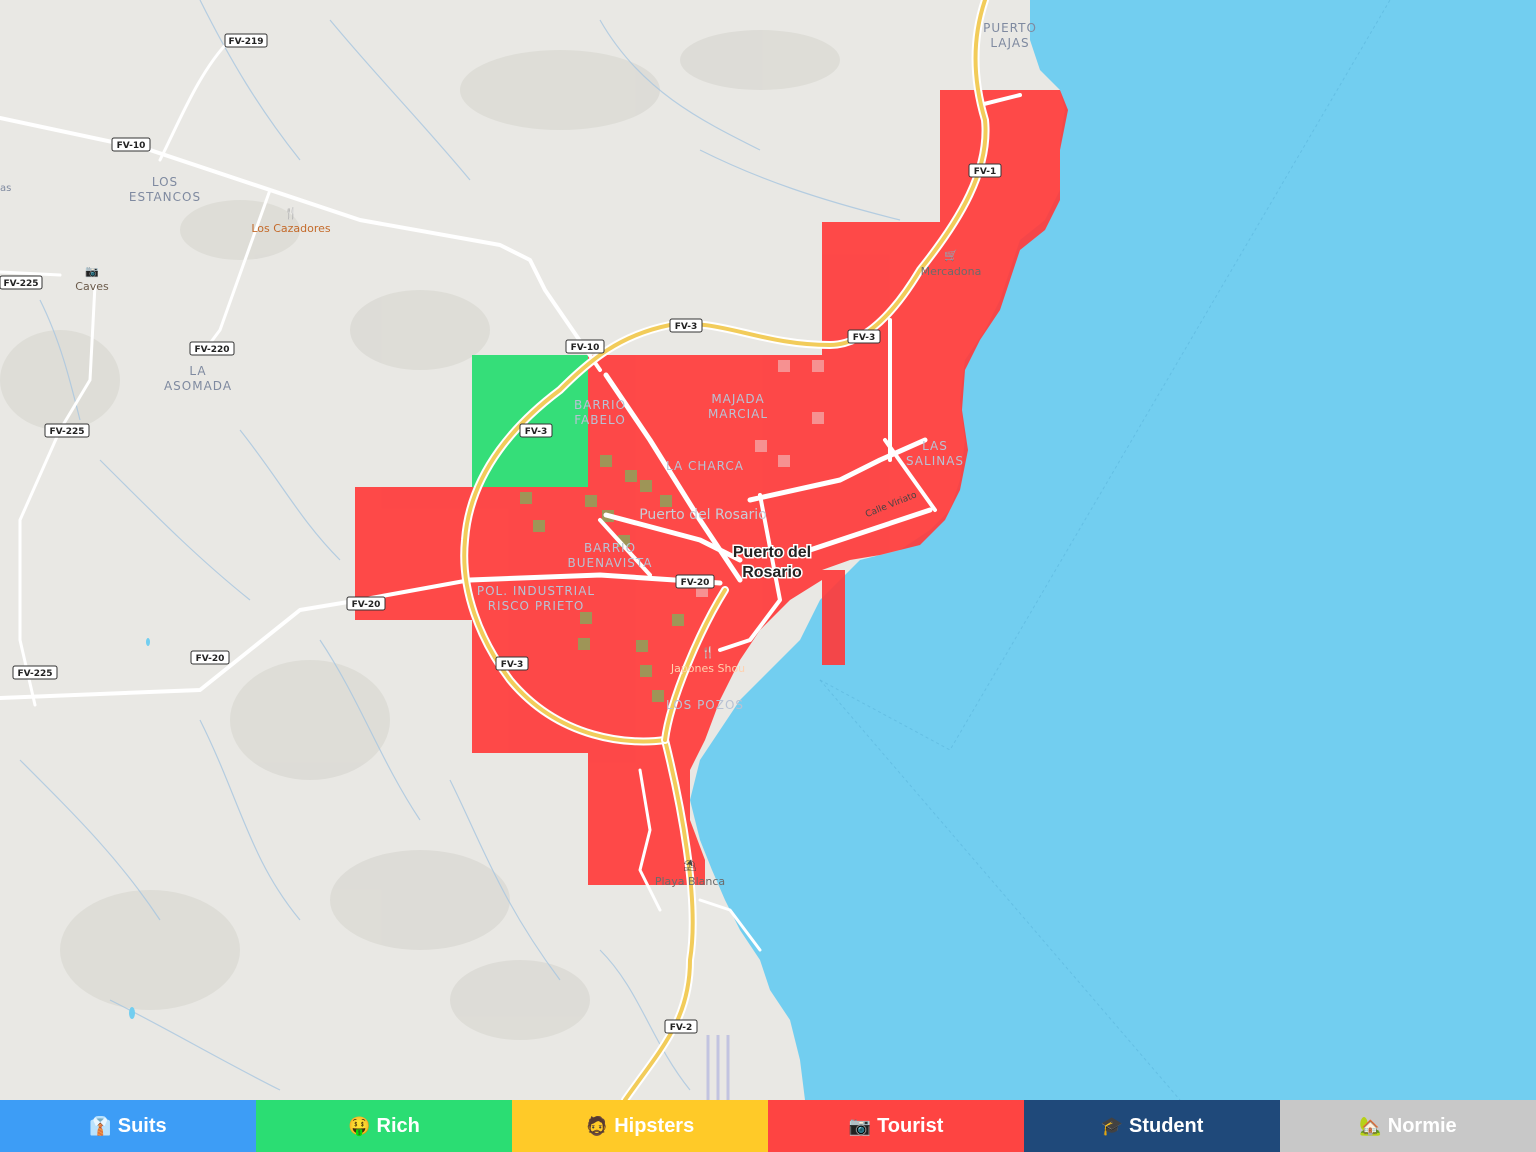 Image resolution: width=1536 pixels, height=1152 pixels. I want to click on svg-text: FV-220, so click(212, 350).